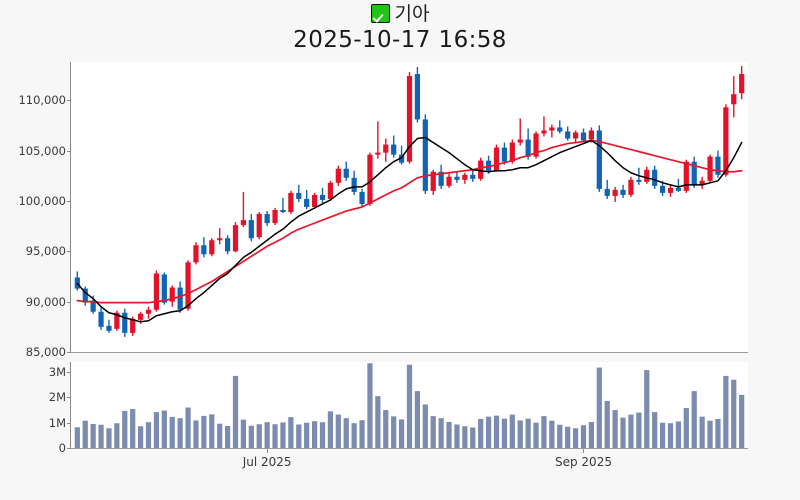  I want to click on chart-header: 기아 2025-10-17 16:58, so click(400, 29).